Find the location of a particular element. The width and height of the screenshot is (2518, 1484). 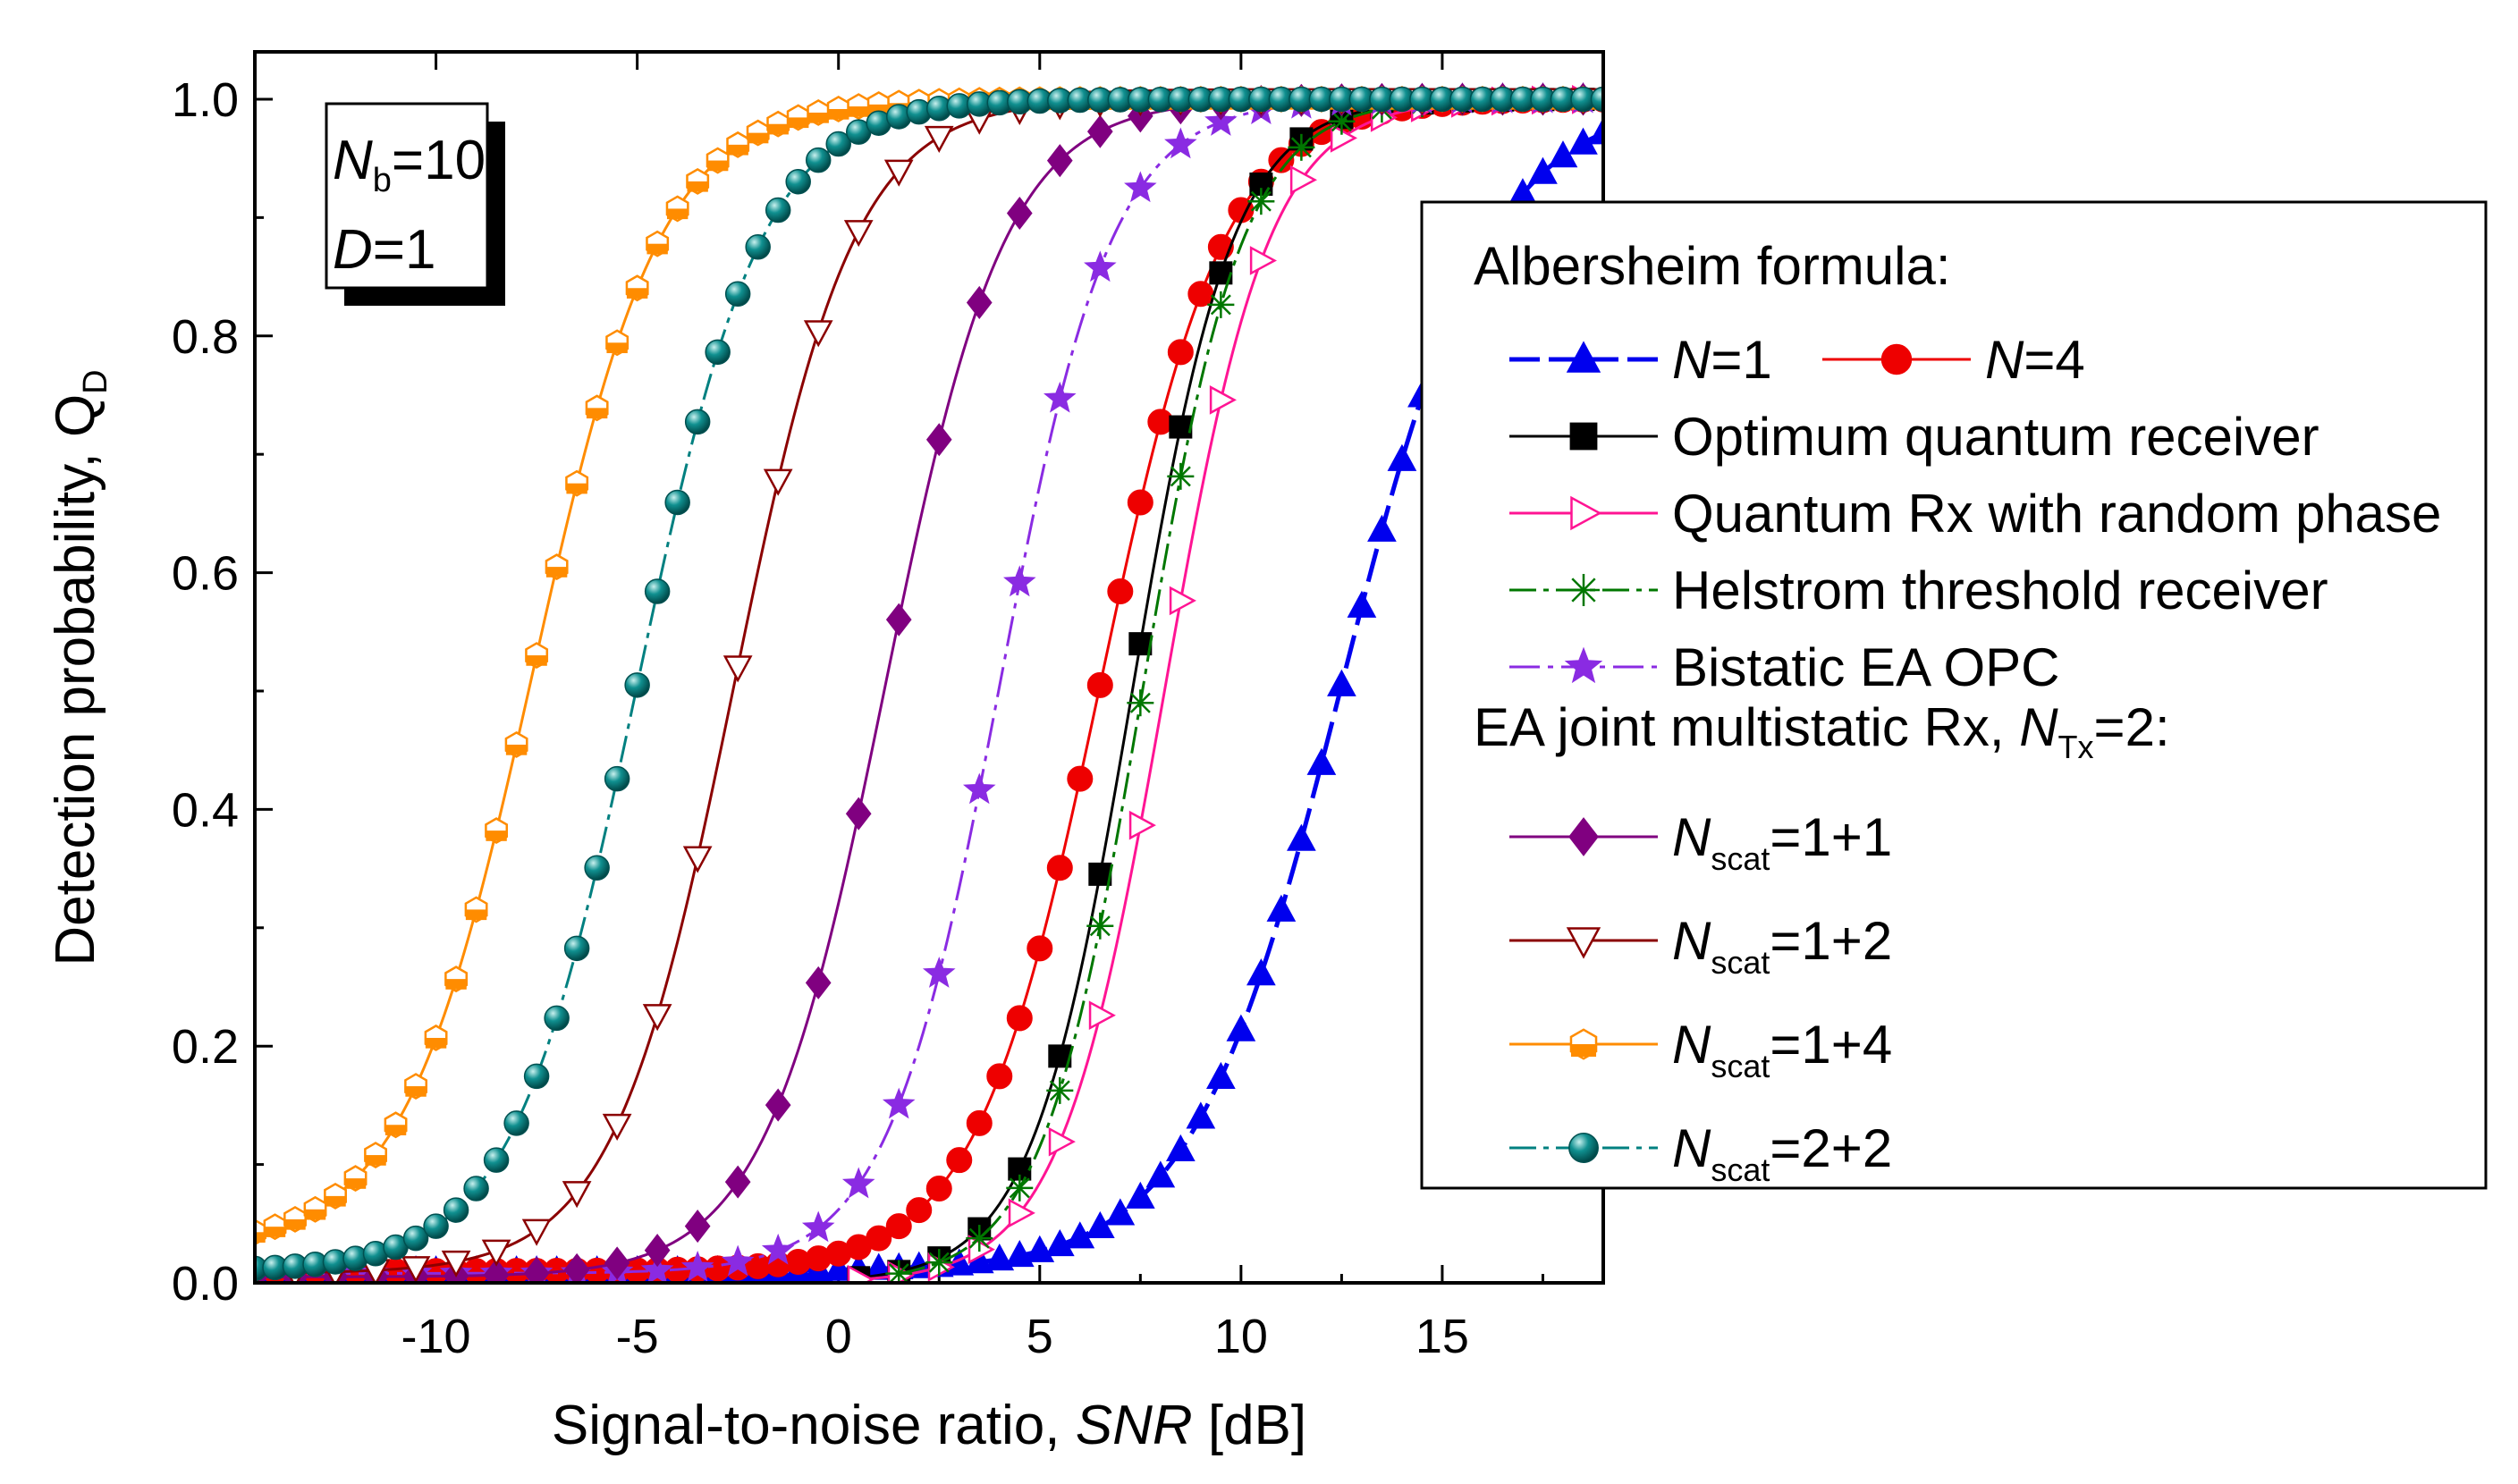

legend-entry-bist: Bistatic EA OPC is located at coordinates (1784, 667).